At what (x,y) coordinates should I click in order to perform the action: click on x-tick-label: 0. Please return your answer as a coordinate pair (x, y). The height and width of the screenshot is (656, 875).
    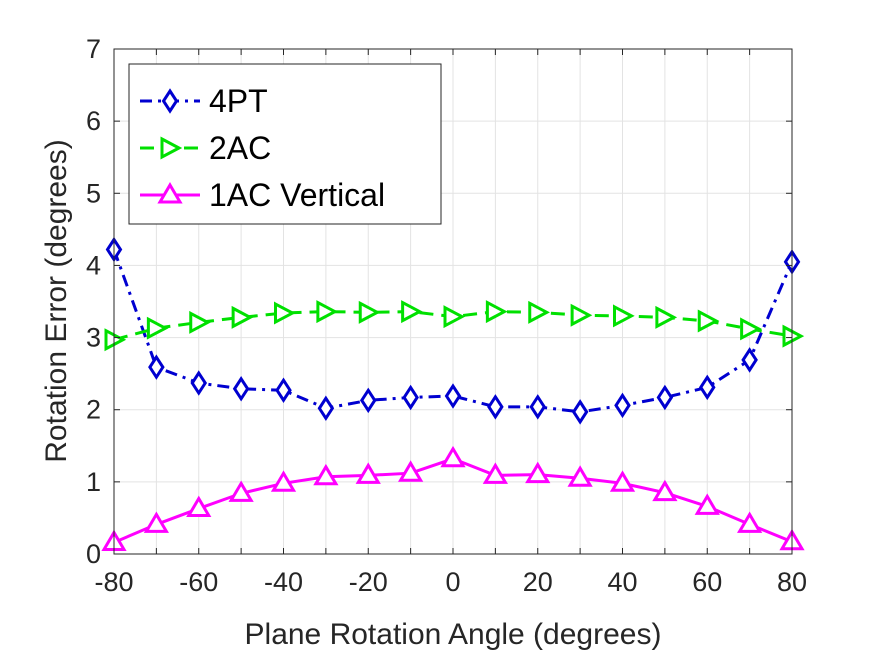
    Looking at the image, I should click on (452, 582).